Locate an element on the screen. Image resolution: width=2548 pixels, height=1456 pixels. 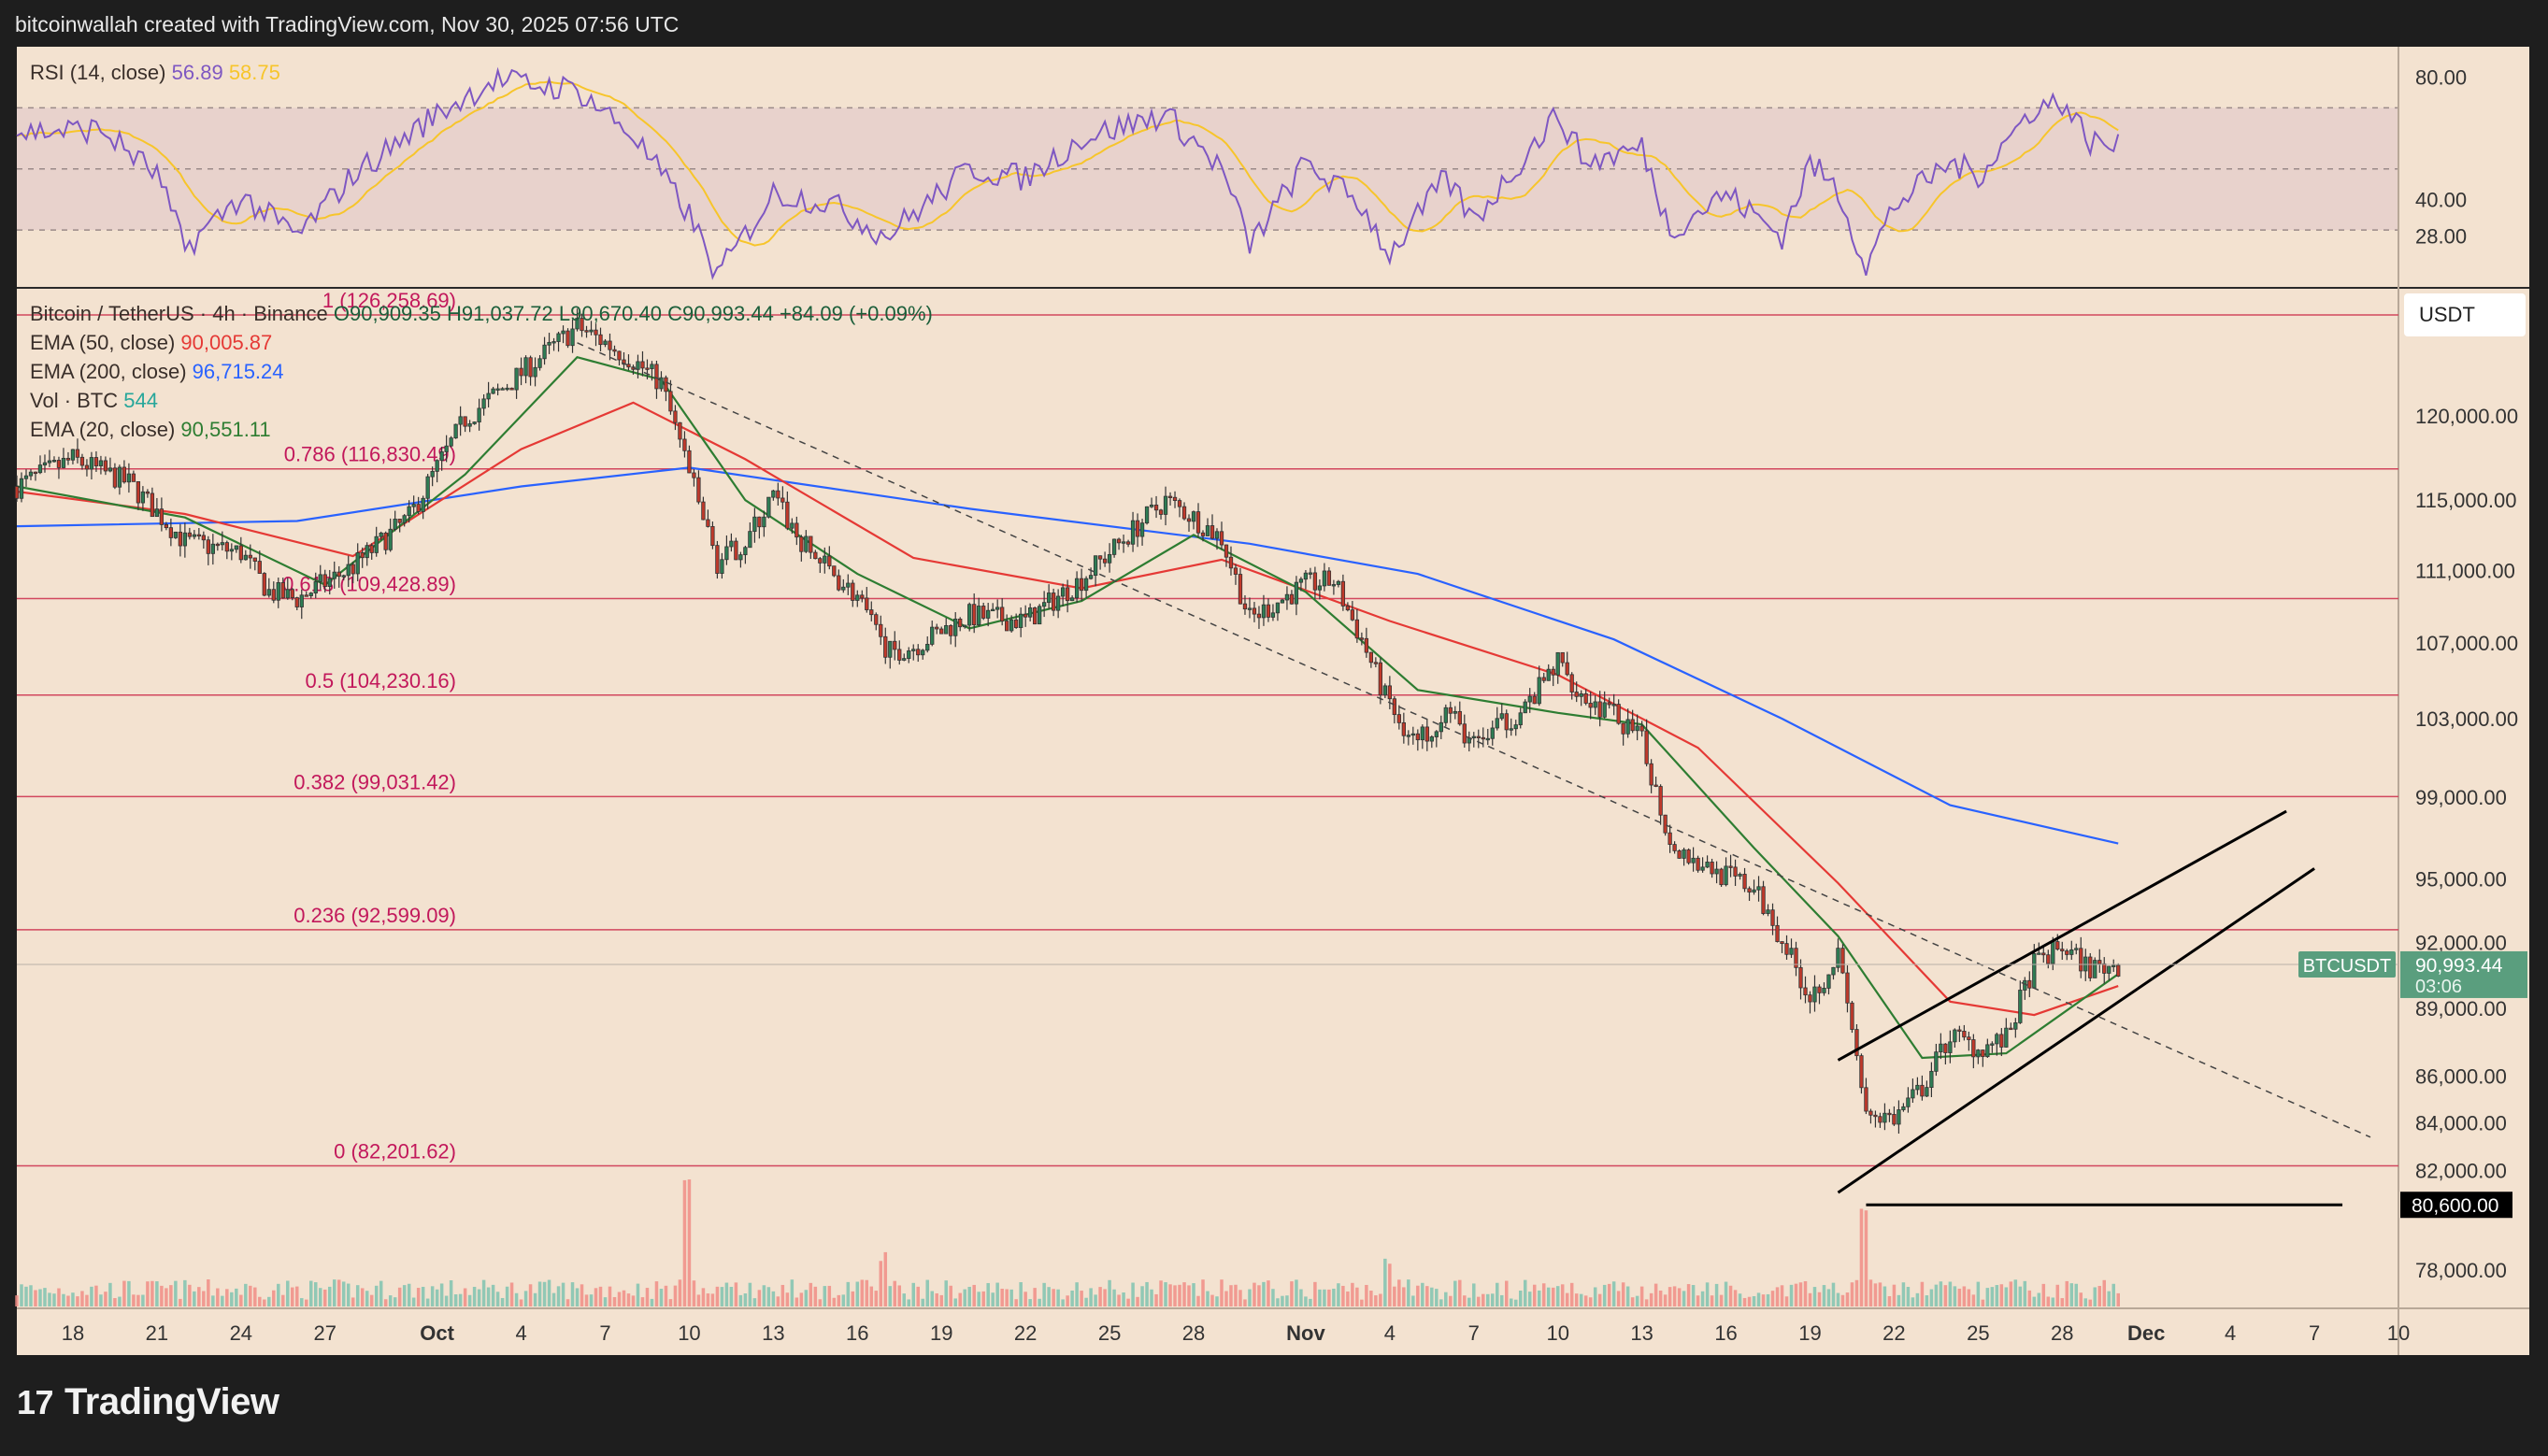
price-tick-11: 82,000.00 is located at coordinates (2461, 1171).